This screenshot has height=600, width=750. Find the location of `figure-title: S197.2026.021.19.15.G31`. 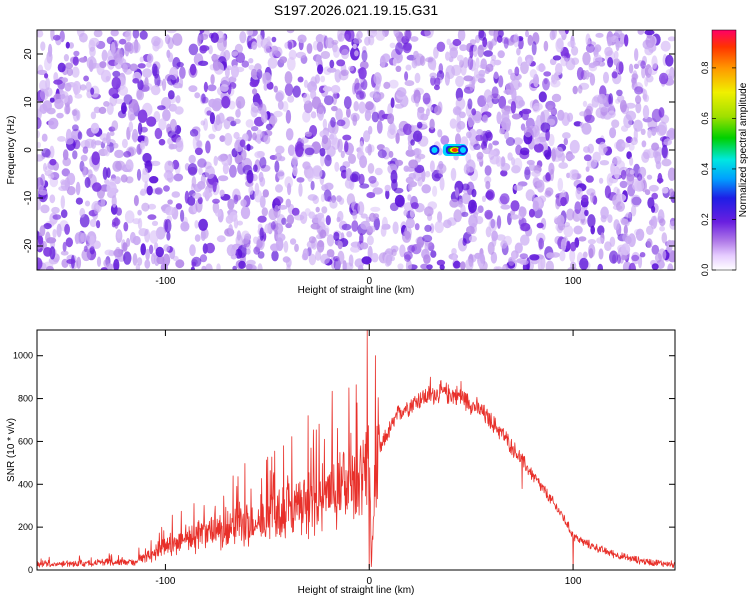

figure-title: S197.2026.021.19.15.G31 is located at coordinates (356, 10).